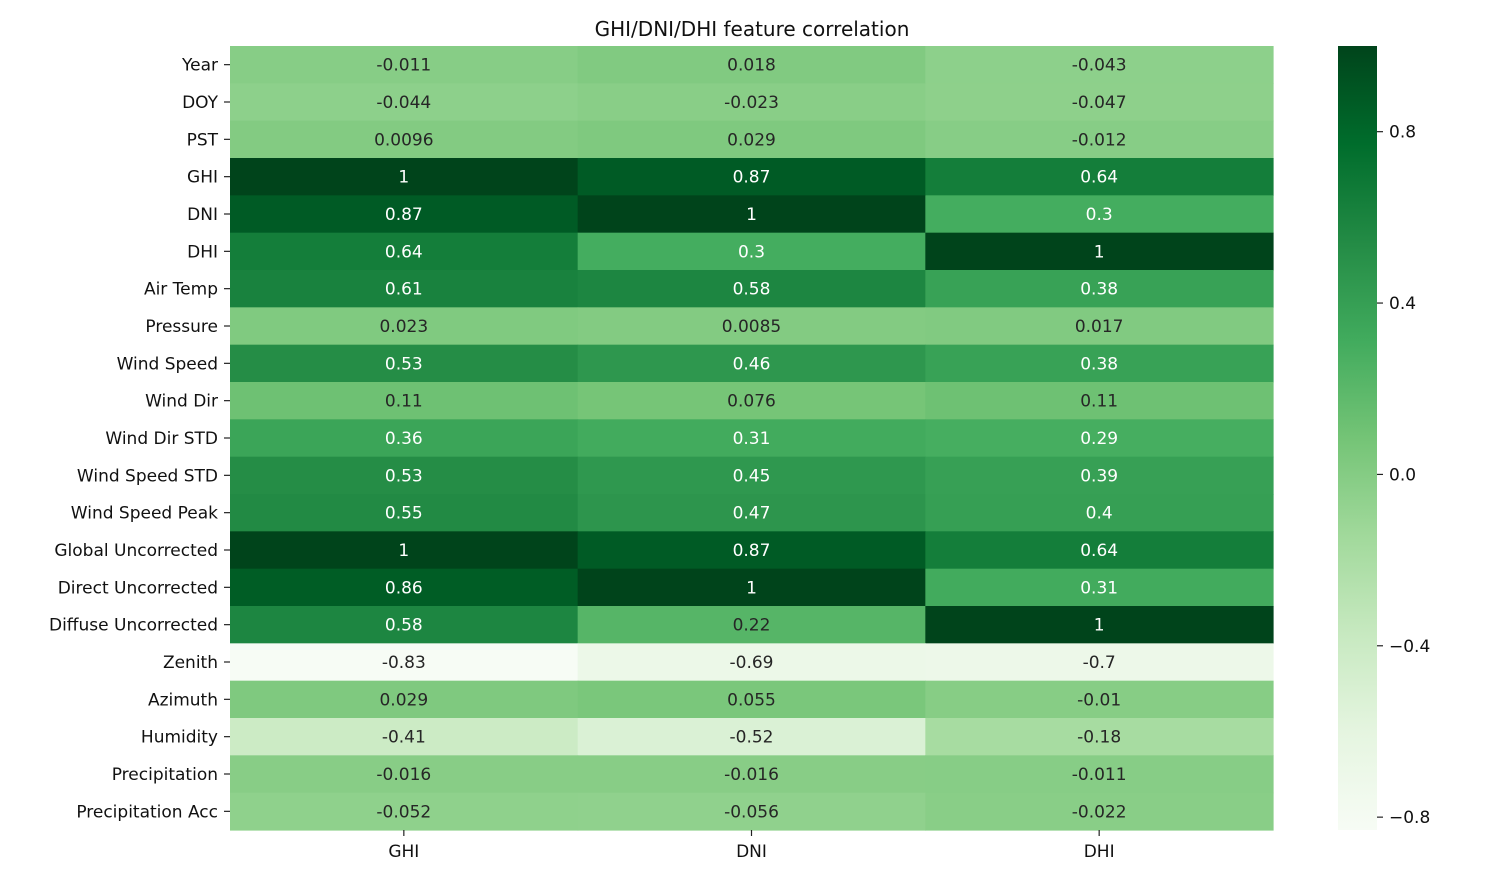 The width and height of the screenshot is (1510, 882). I want to click on cell-value-label: -0.52, so click(752, 738).